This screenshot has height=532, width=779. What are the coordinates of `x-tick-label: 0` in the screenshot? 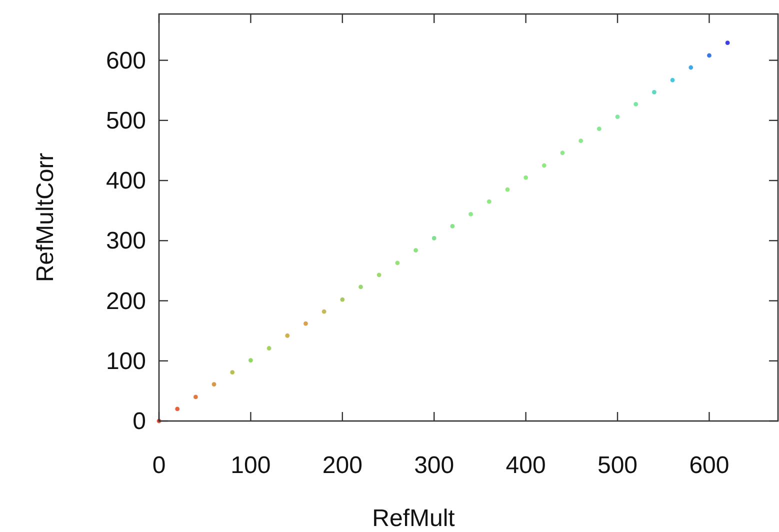 It's located at (159, 465).